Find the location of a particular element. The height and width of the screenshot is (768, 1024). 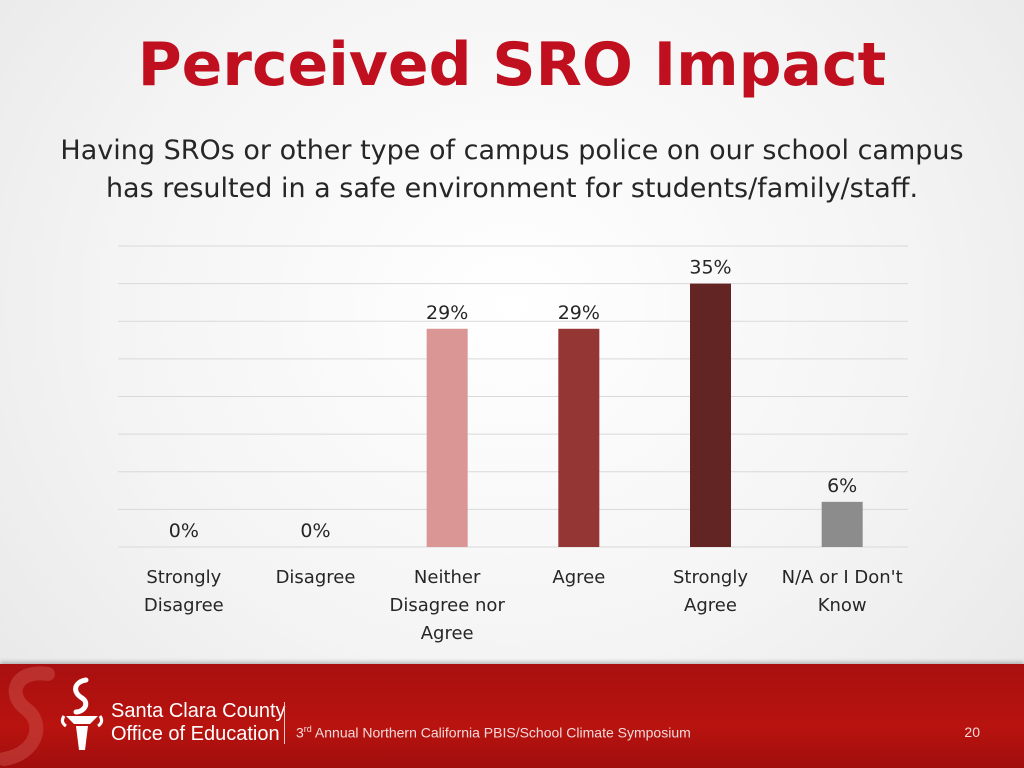

page-number: 20 is located at coordinates (972, 732).